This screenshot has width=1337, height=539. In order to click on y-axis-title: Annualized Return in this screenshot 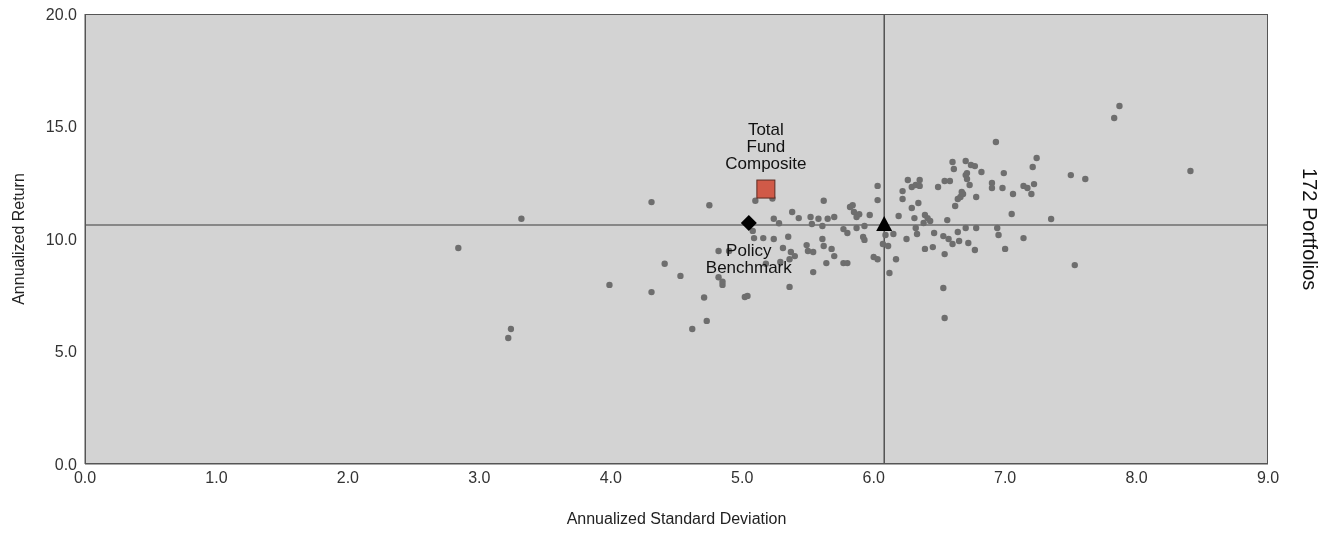, I will do `click(18, 239)`.